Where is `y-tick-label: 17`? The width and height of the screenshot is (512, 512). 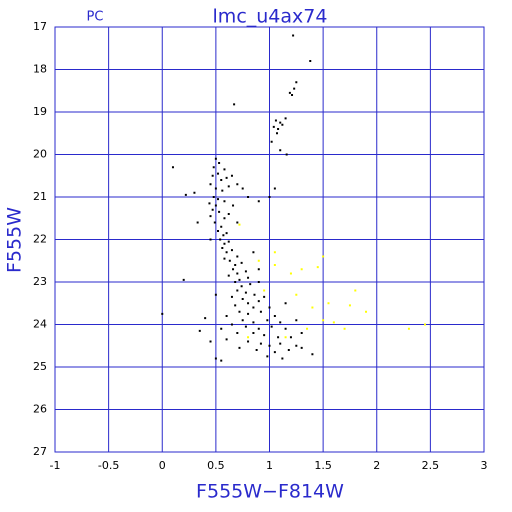 y-tick-label: 17 is located at coordinates (40, 26).